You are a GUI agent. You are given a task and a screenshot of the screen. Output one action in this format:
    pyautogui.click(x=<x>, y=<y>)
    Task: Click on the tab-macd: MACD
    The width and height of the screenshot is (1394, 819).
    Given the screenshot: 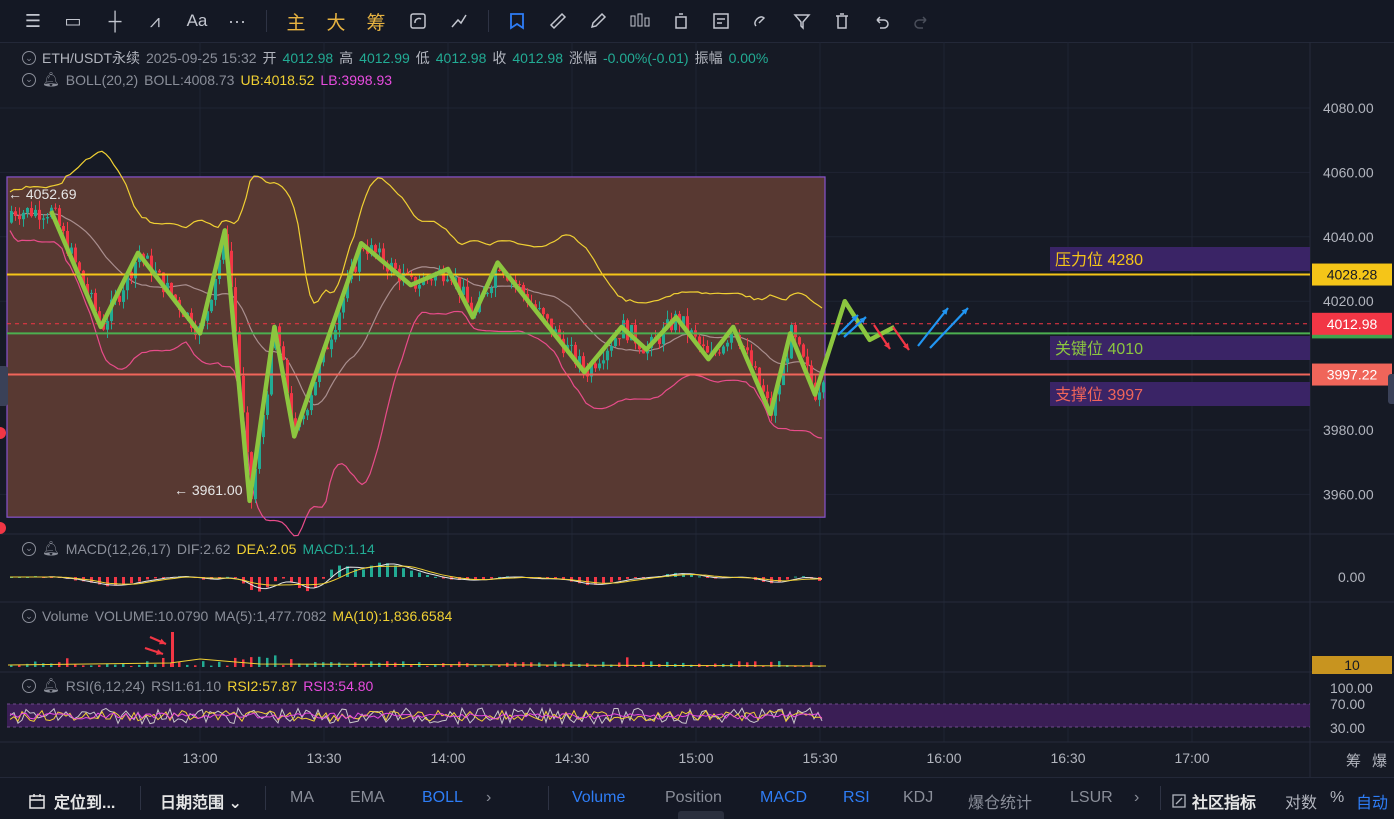 What is the action you would take?
    pyautogui.click(x=784, y=797)
    